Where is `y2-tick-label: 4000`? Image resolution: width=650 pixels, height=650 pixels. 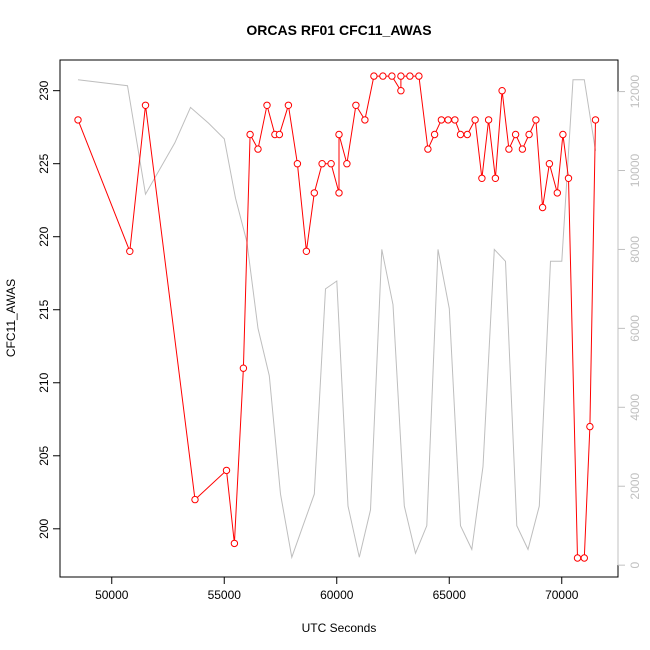 y2-tick-label: 4000 is located at coordinates (635, 407).